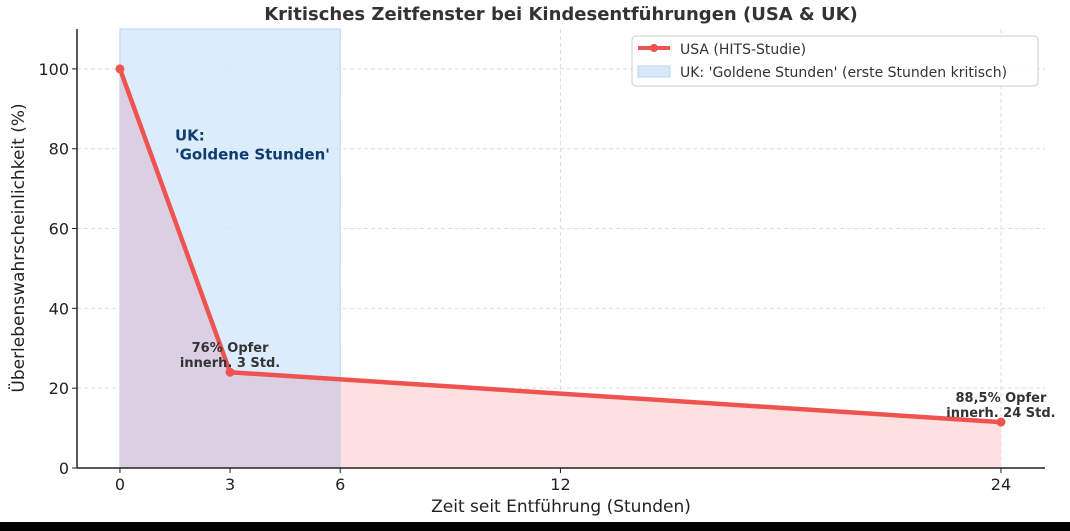 This screenshot has height=531, width=1070. Describe the element at coordinates (190, 136) in the screenshot. I see `uk-annotation: UK:` at that location.